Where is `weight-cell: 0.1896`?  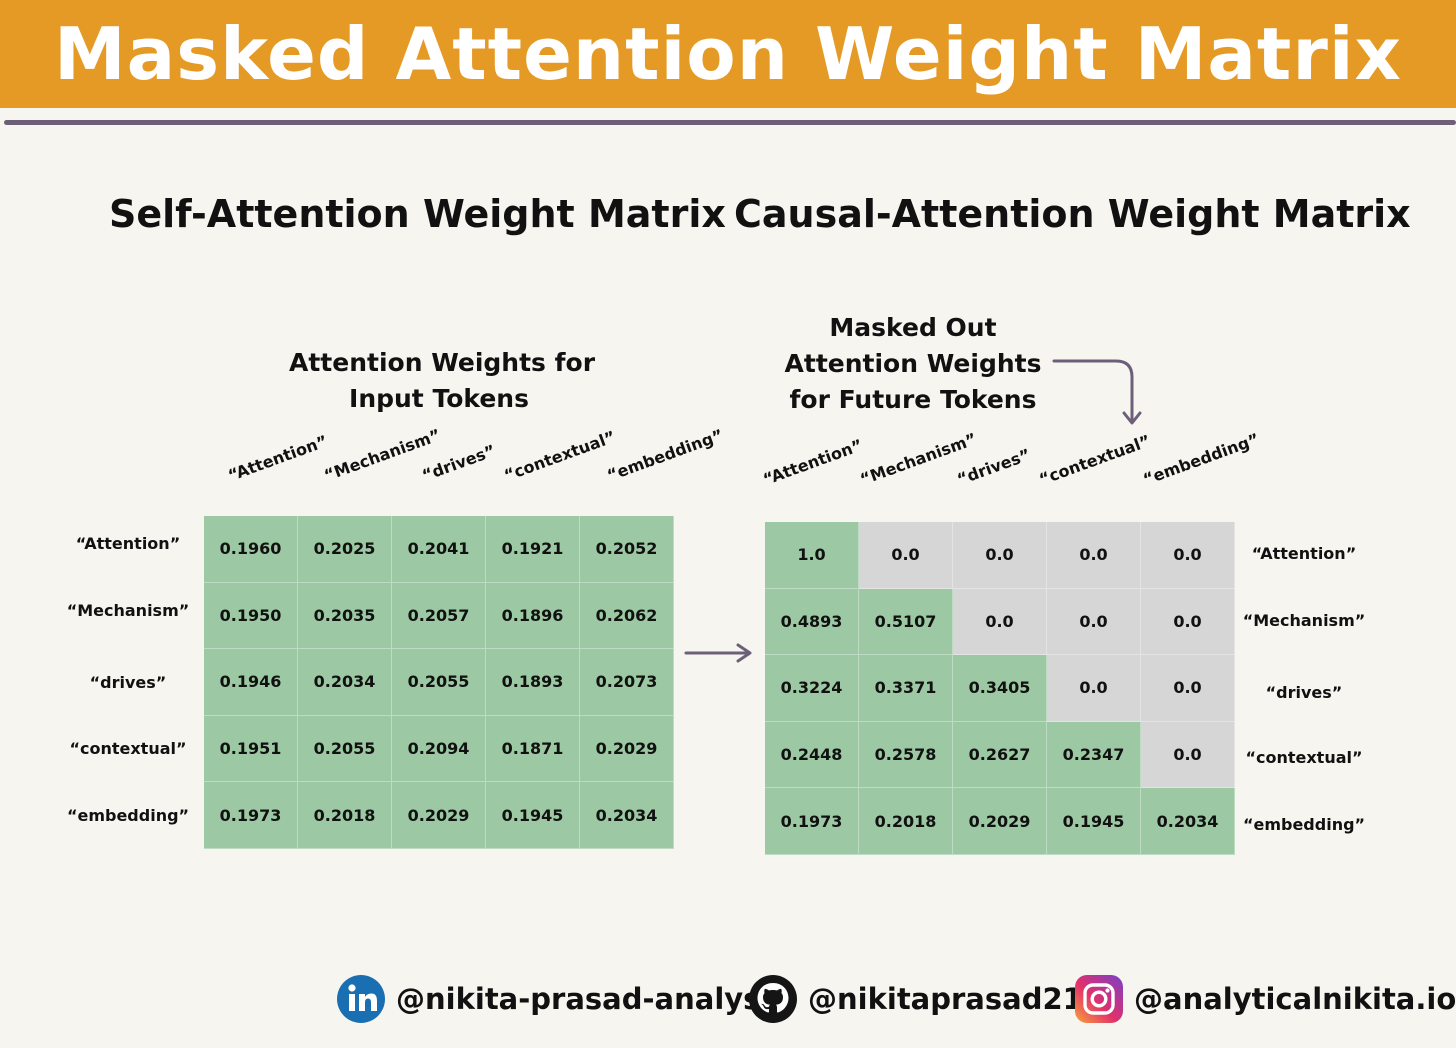
weight-cell: 0.1896 is located at coordinates (533, 616).